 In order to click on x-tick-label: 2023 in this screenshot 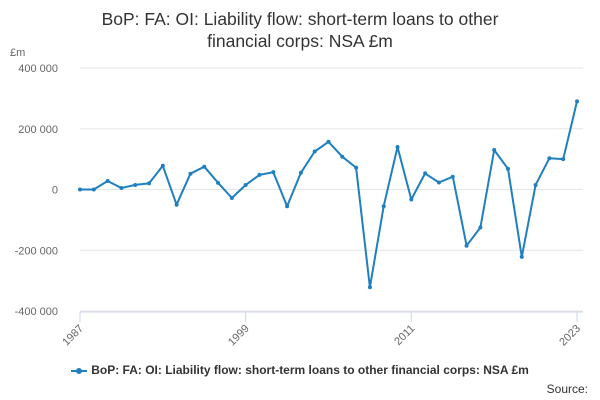, I will do `click(570, 336)`.